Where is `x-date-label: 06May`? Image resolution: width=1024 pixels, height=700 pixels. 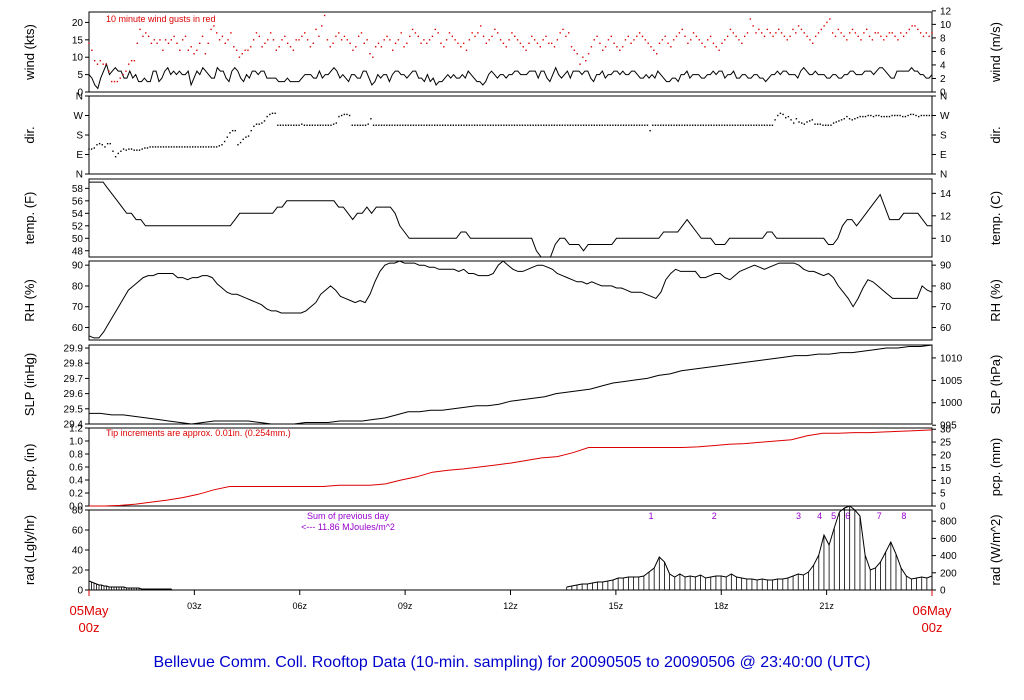 x-date-label: 06May is located at coordinates (932, 610).